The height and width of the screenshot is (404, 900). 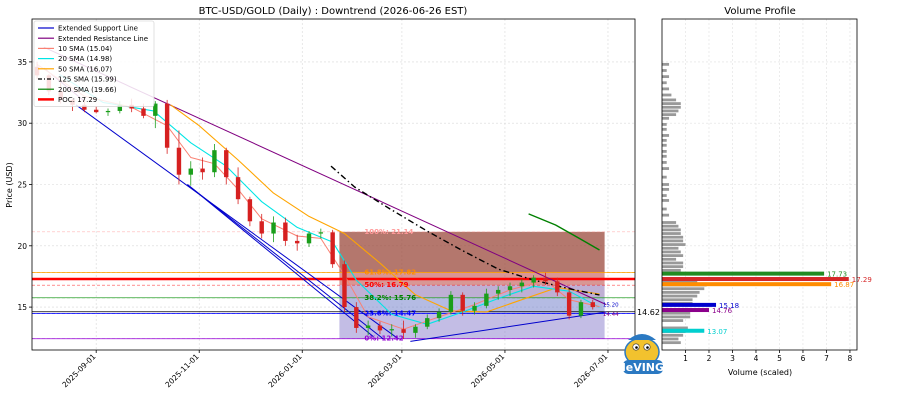 What do you see at coordinates (383, 339) in the screenshot?
I see `fib-label: 0%: 12.42` at bounding box center [383, 339].